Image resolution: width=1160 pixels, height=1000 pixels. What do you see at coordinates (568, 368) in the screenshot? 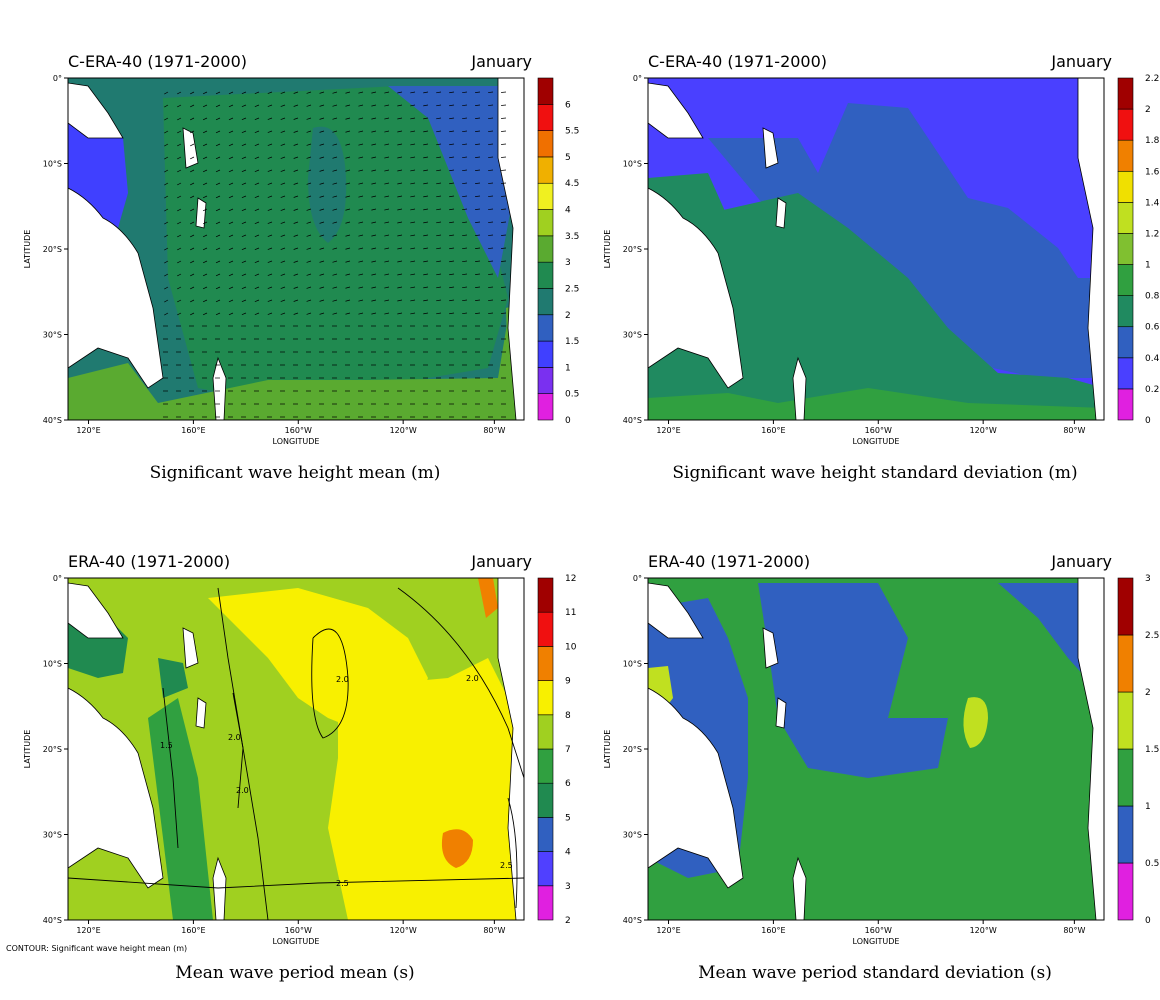
I see `colorbar-label: 1` at bounding box center [568, 368].